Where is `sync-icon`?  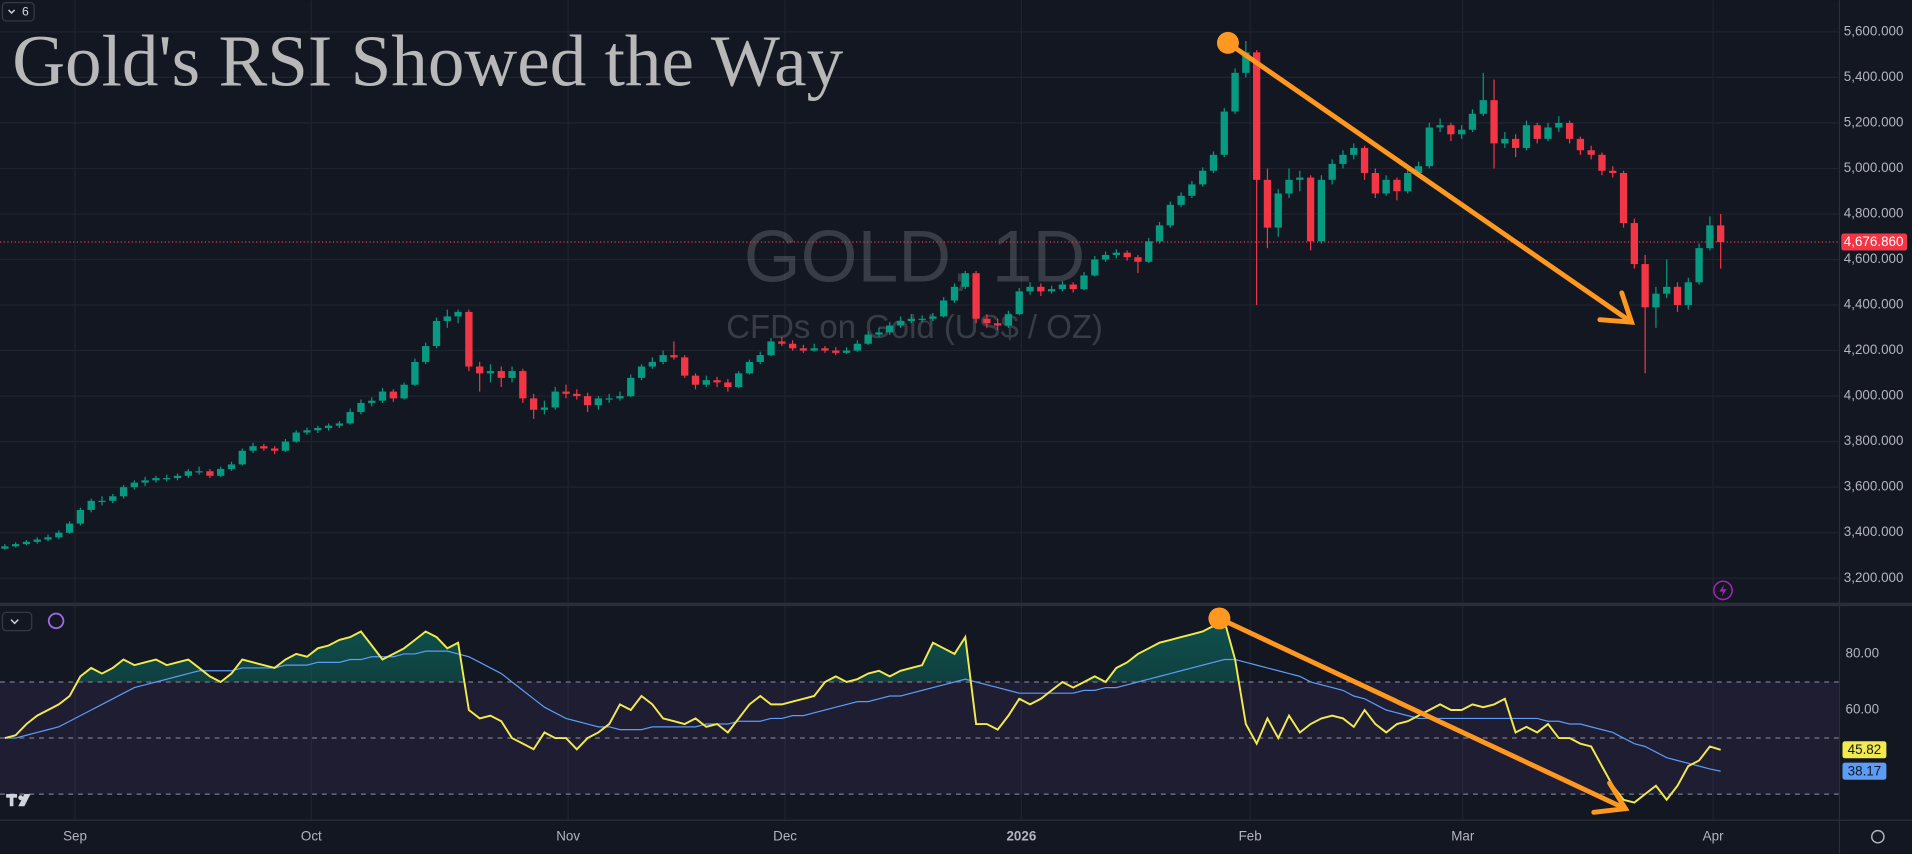
sync-icon is located at coordinates (56, 621).